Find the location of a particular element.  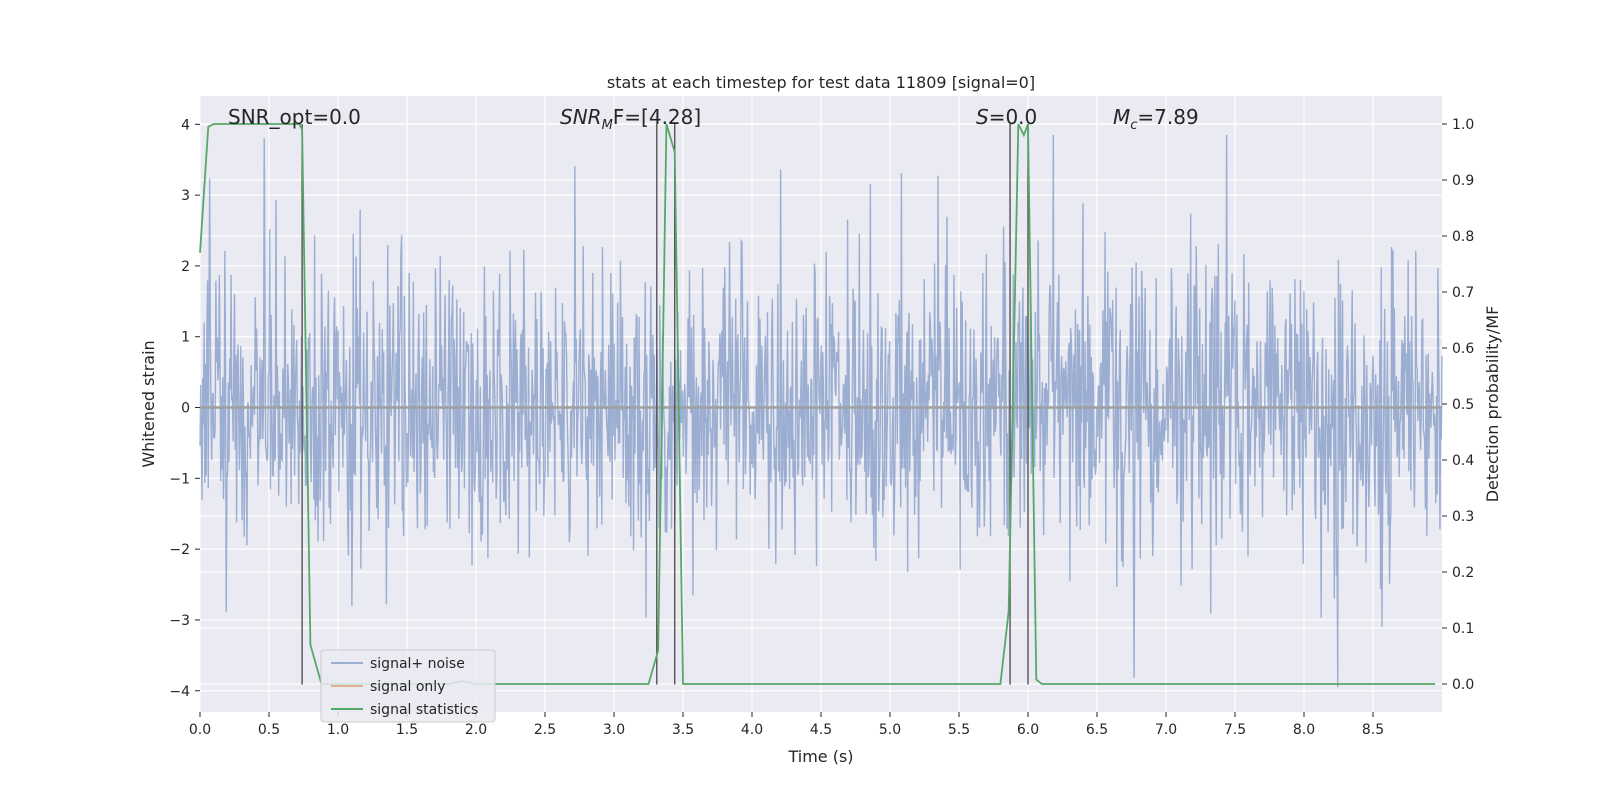

x-tick-label-9: 4.5 is located at coordinates (821, 730).